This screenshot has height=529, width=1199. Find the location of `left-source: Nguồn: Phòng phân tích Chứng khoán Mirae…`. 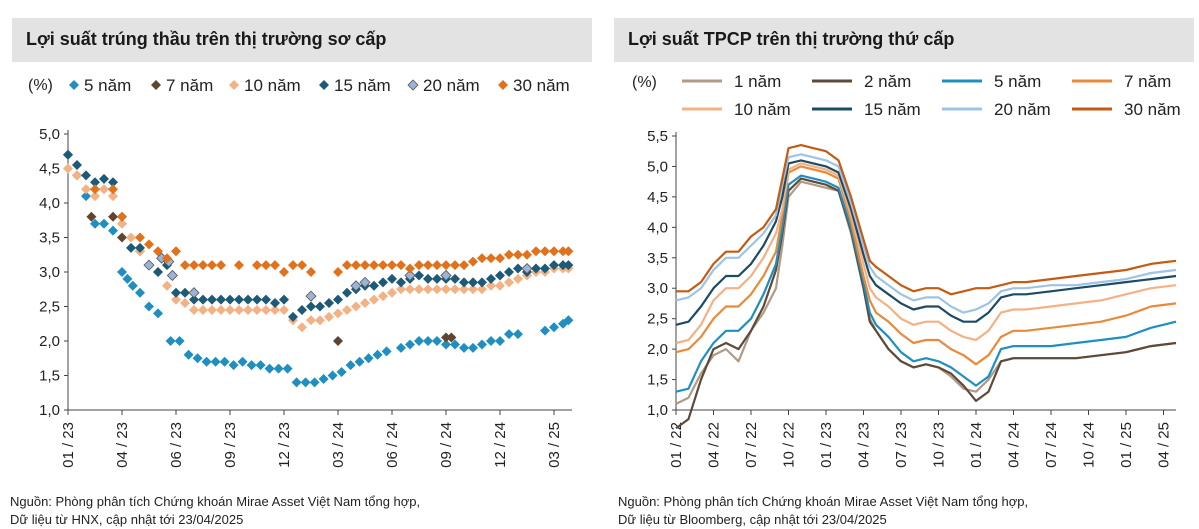

left-source: Nguồn: Phòng phân tích Chứng khoán Mirae… is located at coordinates (215, 511).